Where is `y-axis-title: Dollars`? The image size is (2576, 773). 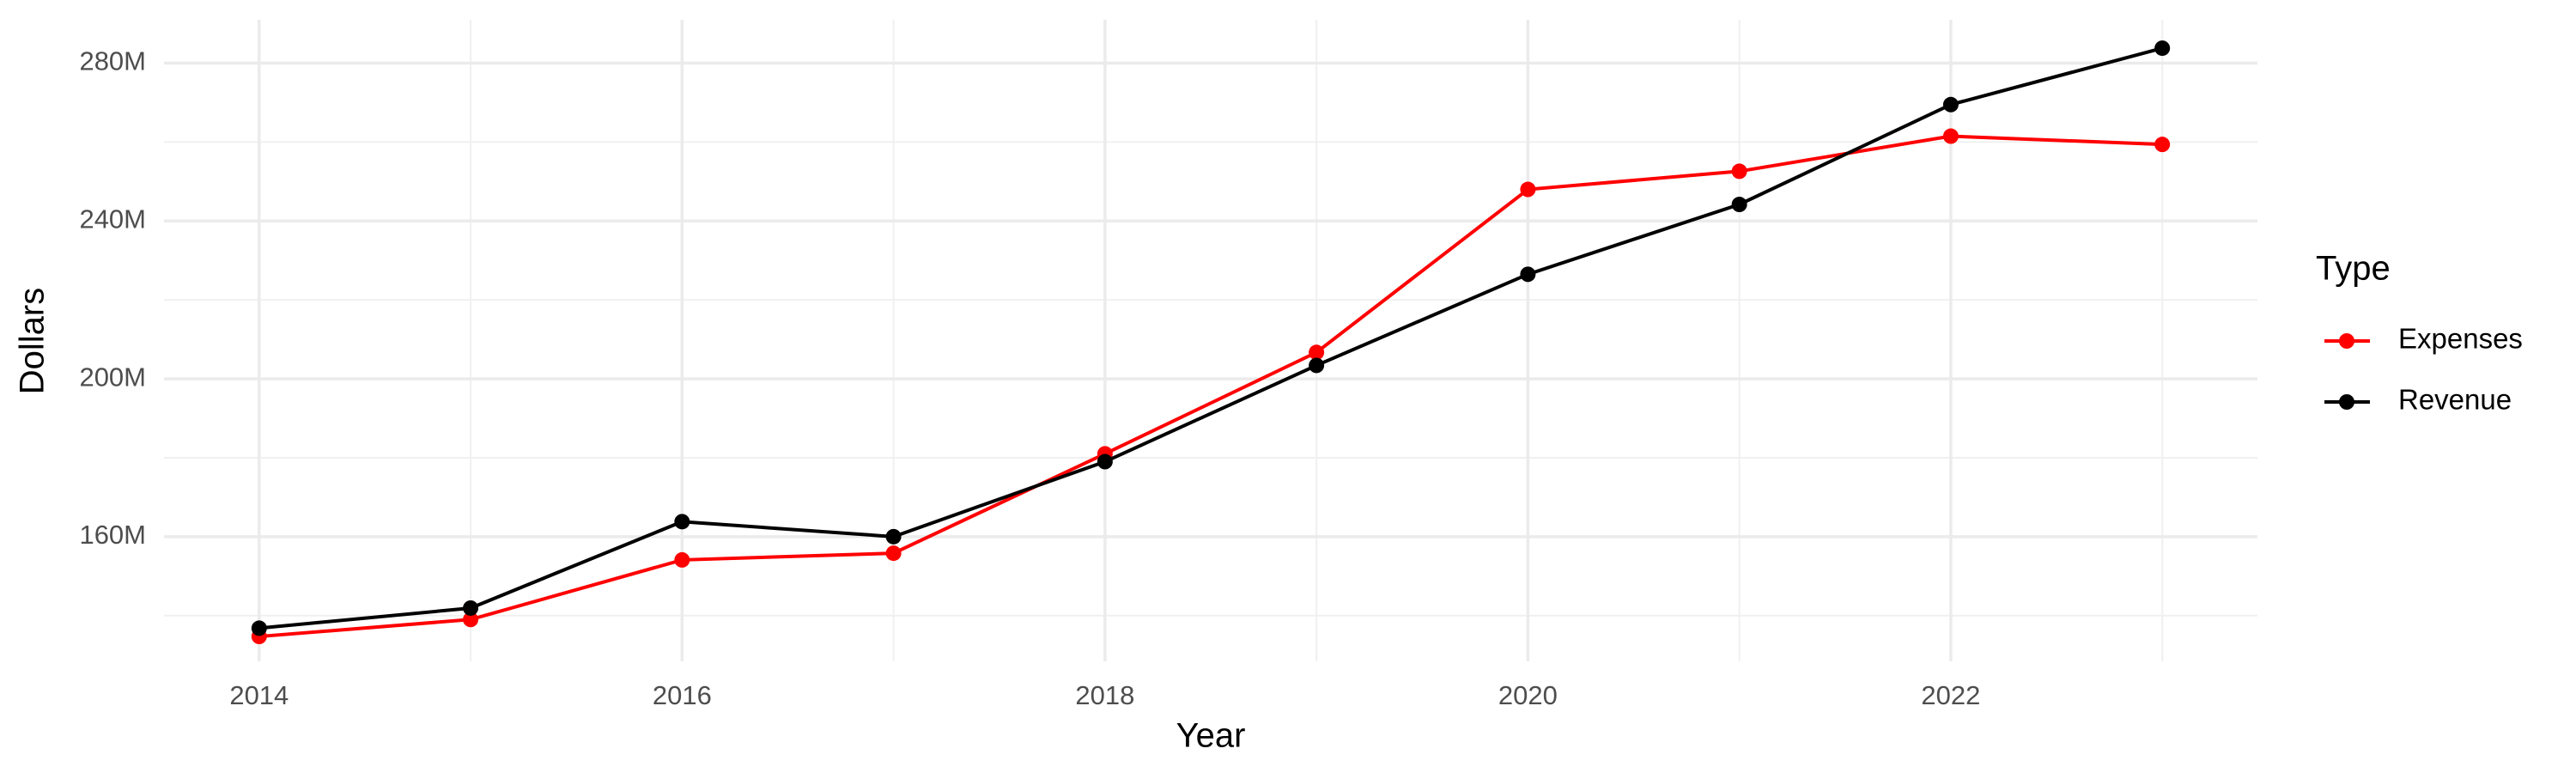 y-axis-title: Dollars is located at coordinates (33, 341).